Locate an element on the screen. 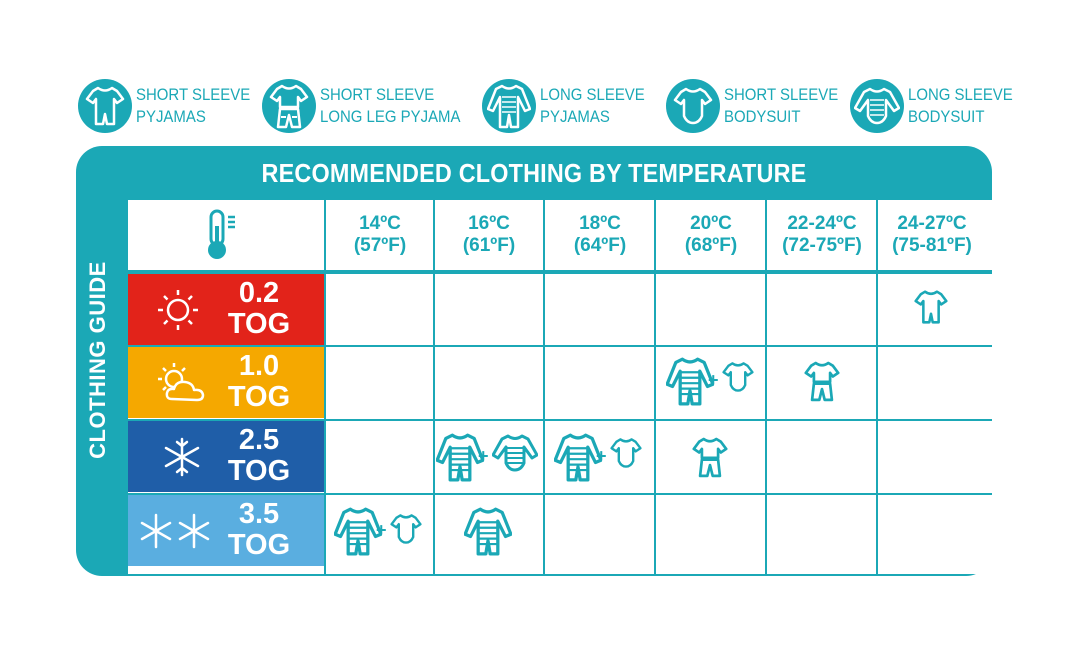 This screenshot has height=651, width=1080. temp-f: (57ºF) is located at coordinates (380, 245).